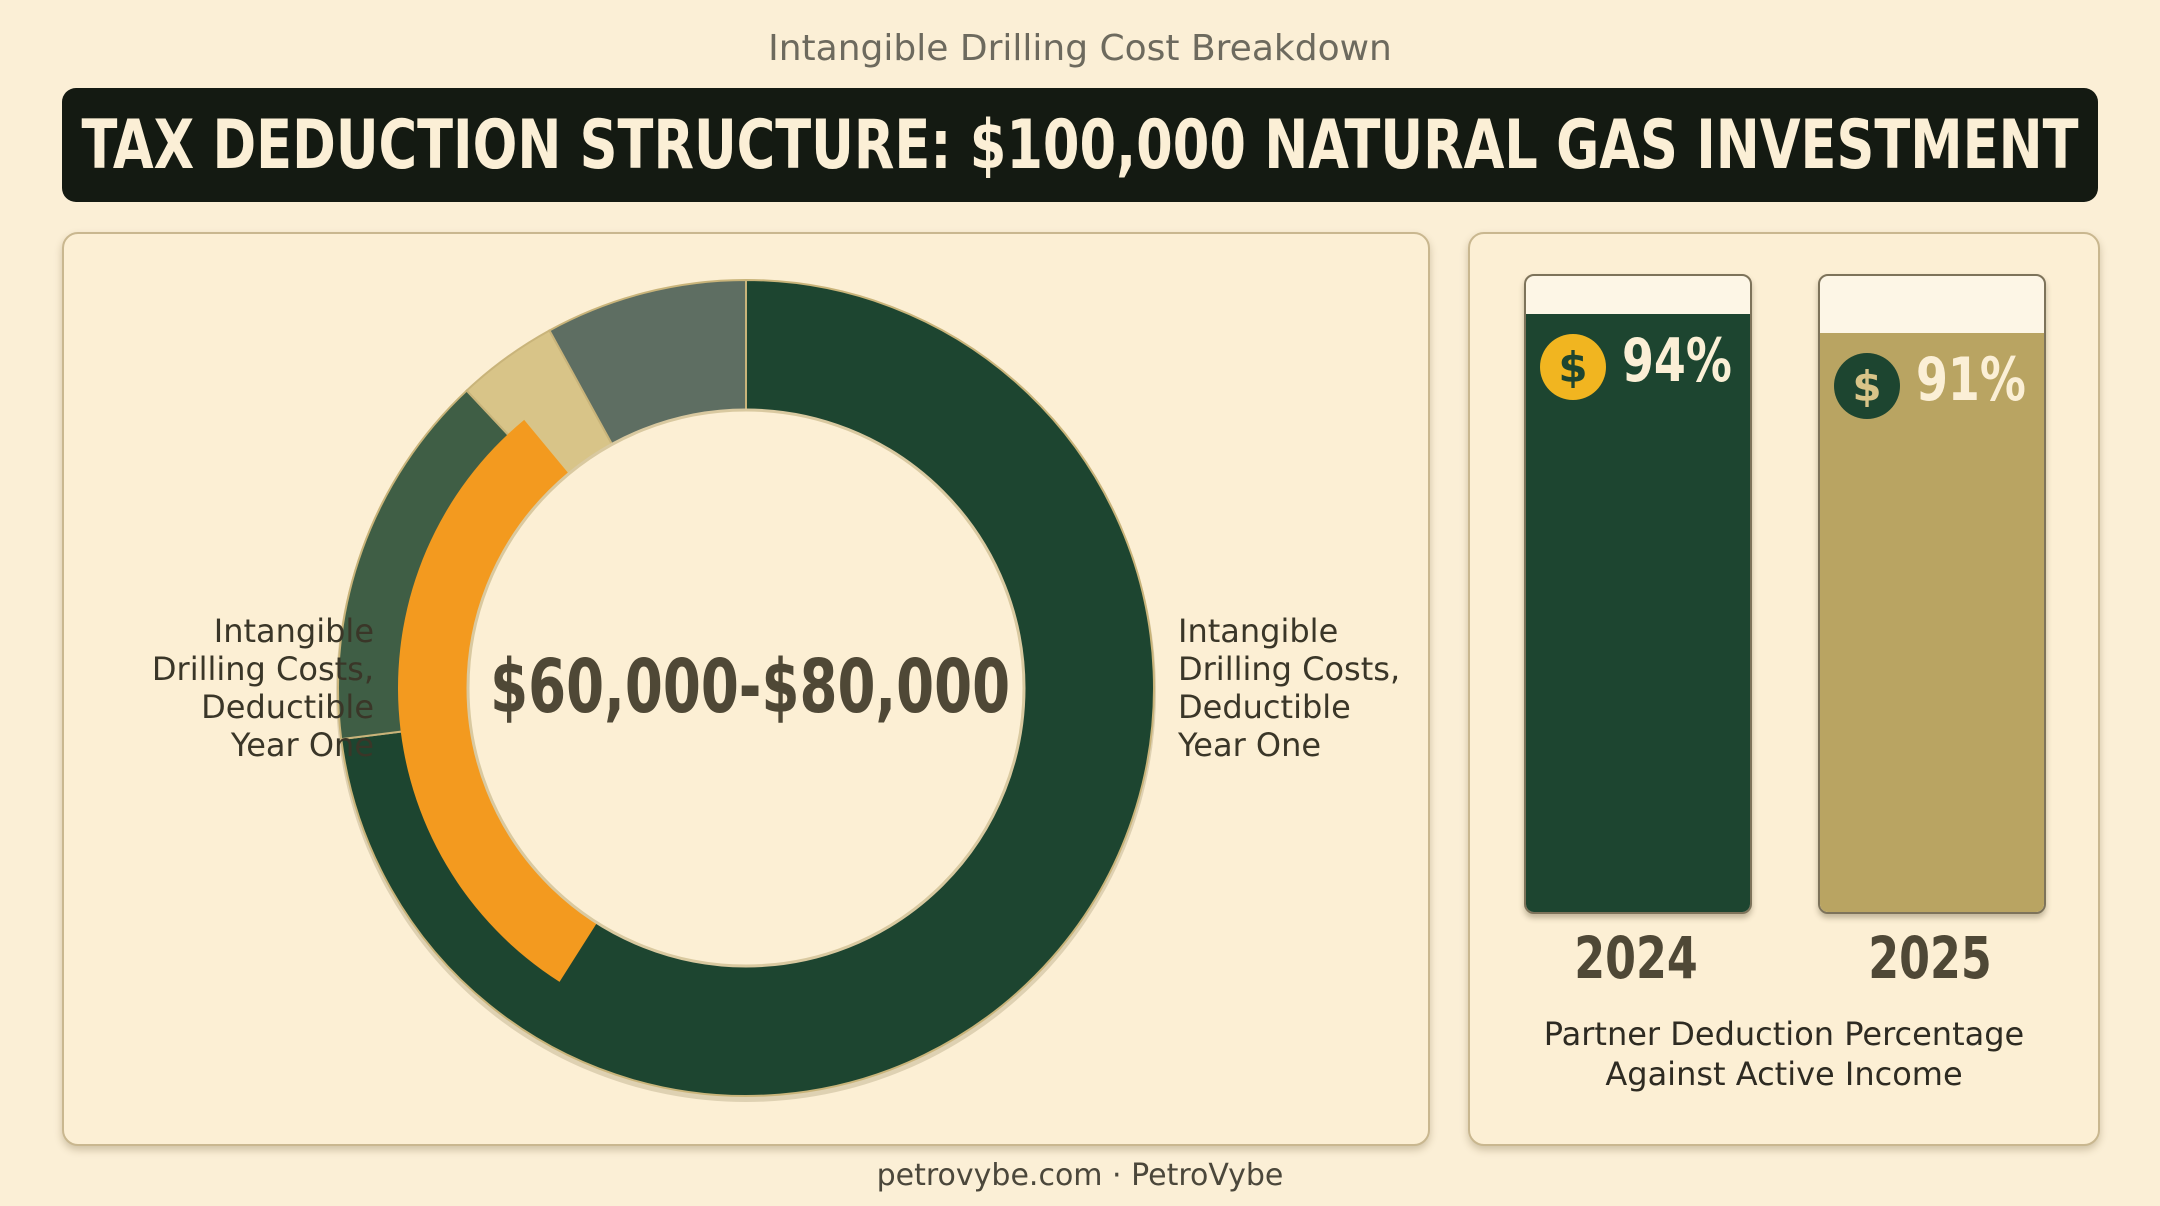 The width and height of the screenshot is (2160, 1206). I want to click on caption-line: Against Active Income, so click(1784, 1074).